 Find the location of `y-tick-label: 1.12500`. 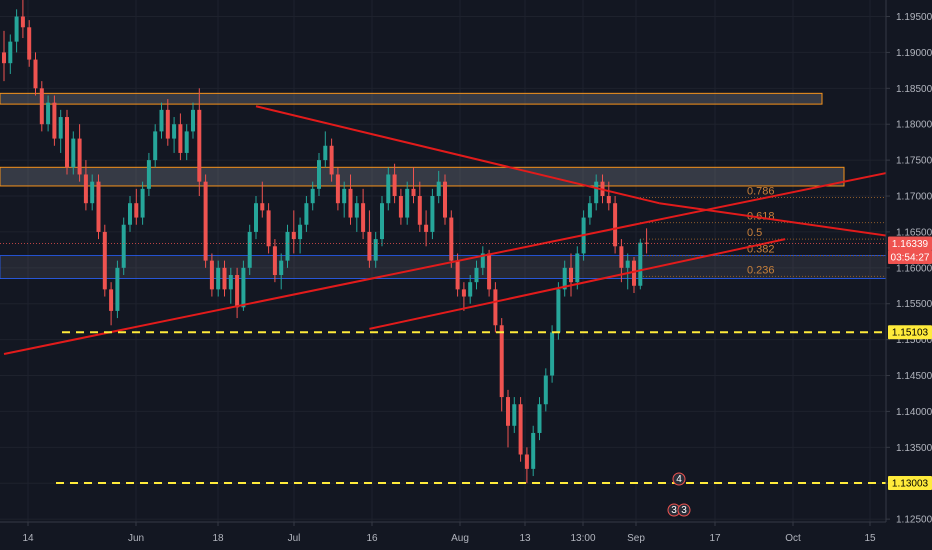

y-tick-label: 1.12500 is located at coordinates (914, 520).